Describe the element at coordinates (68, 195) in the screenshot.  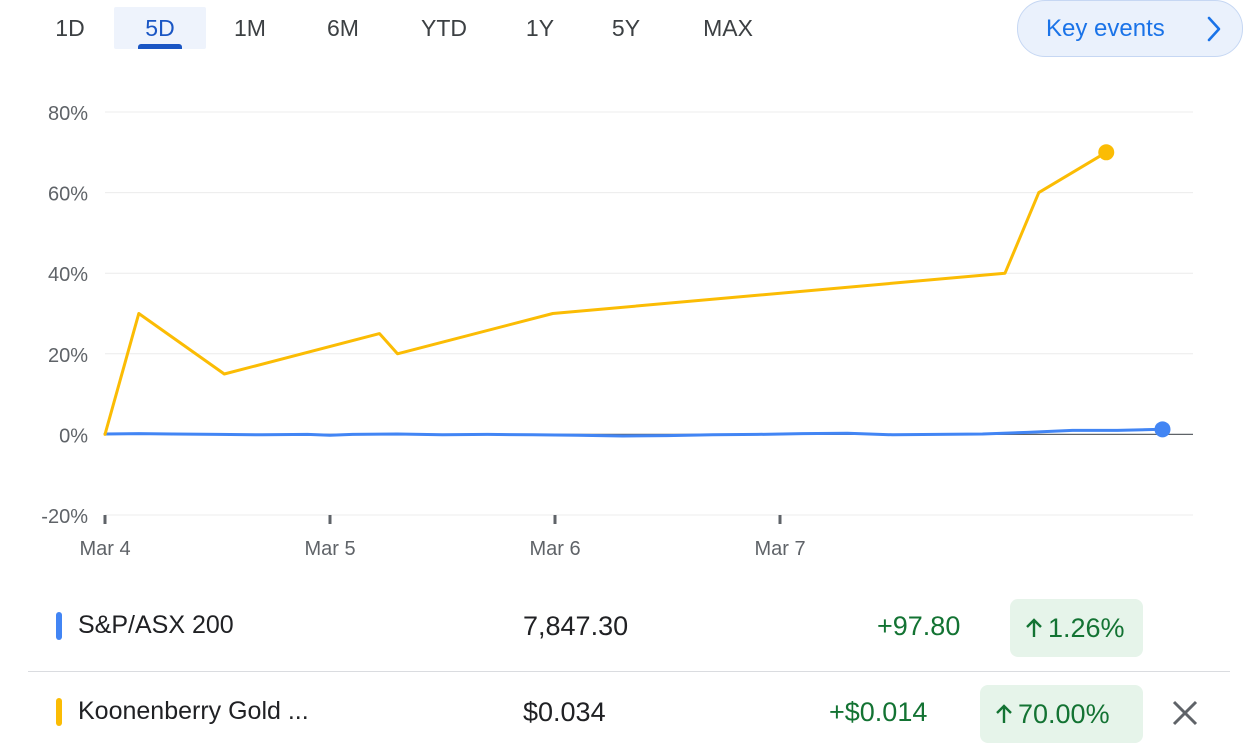
I see `y-tick-label: 60%` at that location.